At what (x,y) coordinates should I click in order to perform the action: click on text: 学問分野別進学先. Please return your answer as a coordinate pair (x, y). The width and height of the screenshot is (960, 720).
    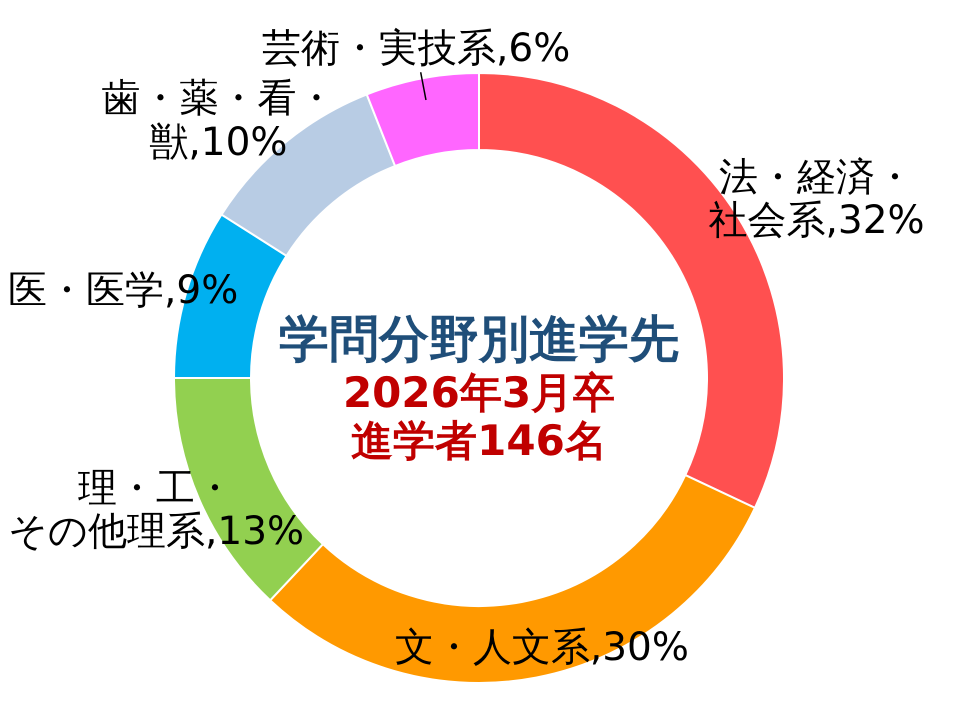
    Looking at the image, I should click on (479, 339).